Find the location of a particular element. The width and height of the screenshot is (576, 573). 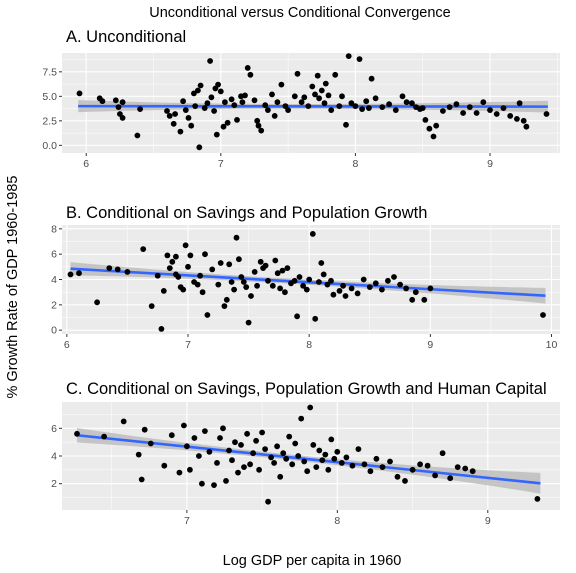

panel-a-y-tick-label: 2.5 is located at coordinates (49, 121).